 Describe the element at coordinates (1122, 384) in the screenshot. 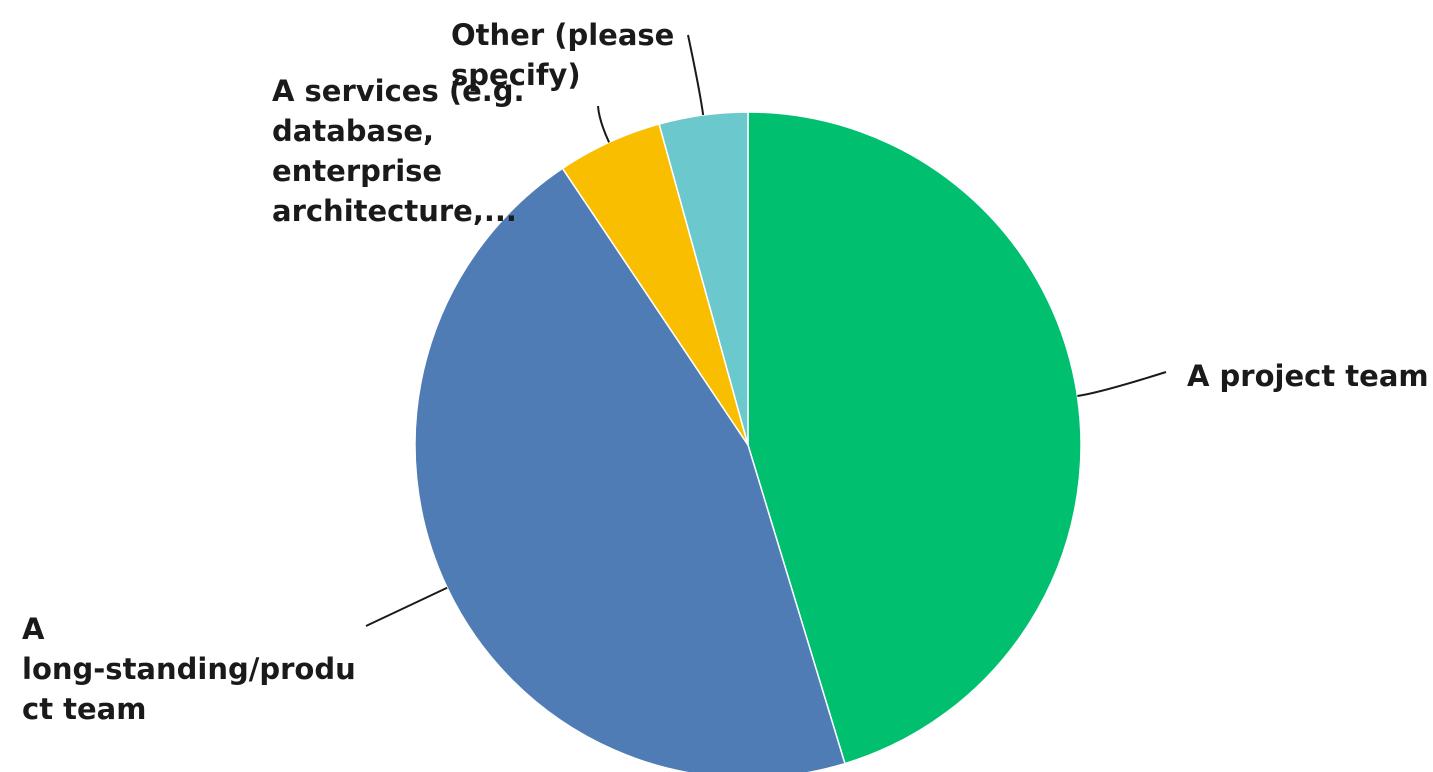

I see `leader-line-project-team` at that location.